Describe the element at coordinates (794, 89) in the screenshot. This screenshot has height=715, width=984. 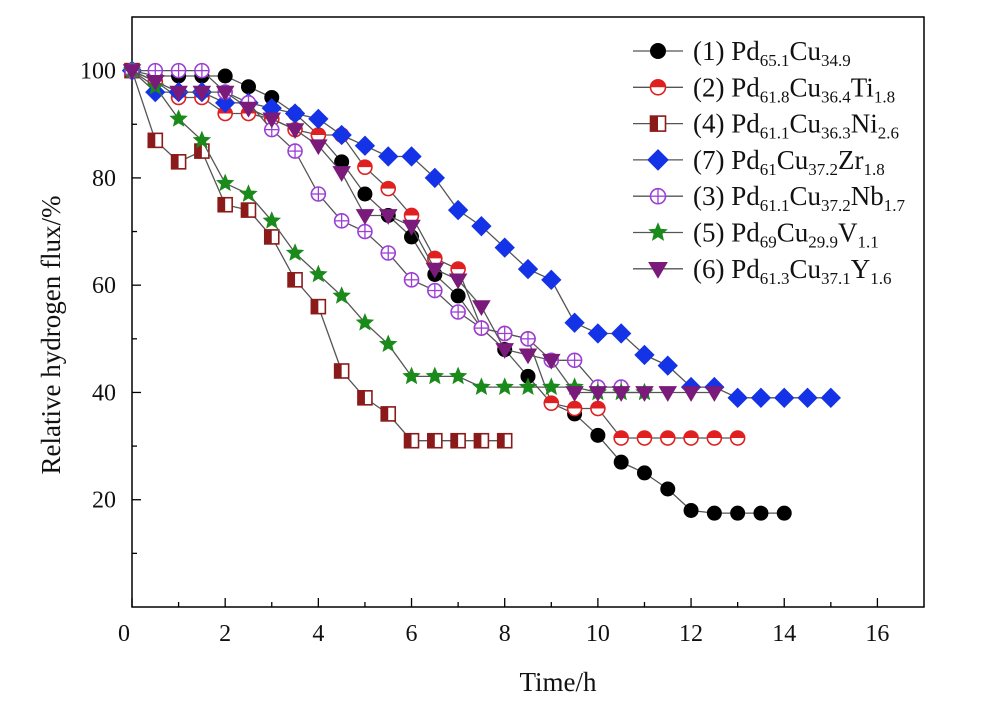
I see `legend-label: (2) Pd61.8Cu36.4Ti1.8` at that location.